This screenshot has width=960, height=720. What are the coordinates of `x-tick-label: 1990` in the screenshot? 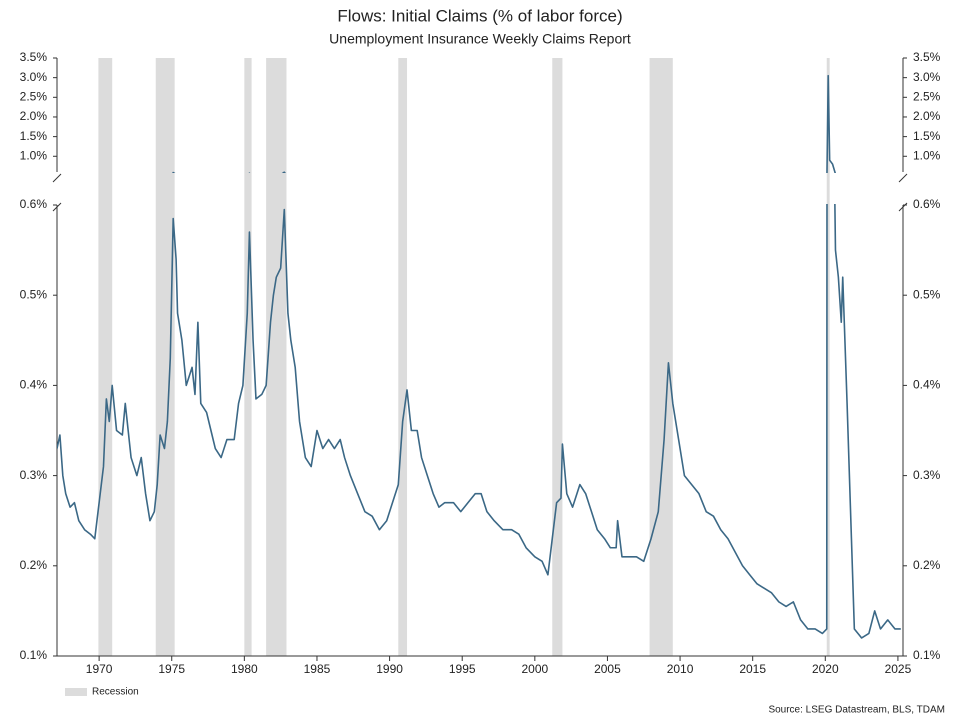 It's located at (389, 669).